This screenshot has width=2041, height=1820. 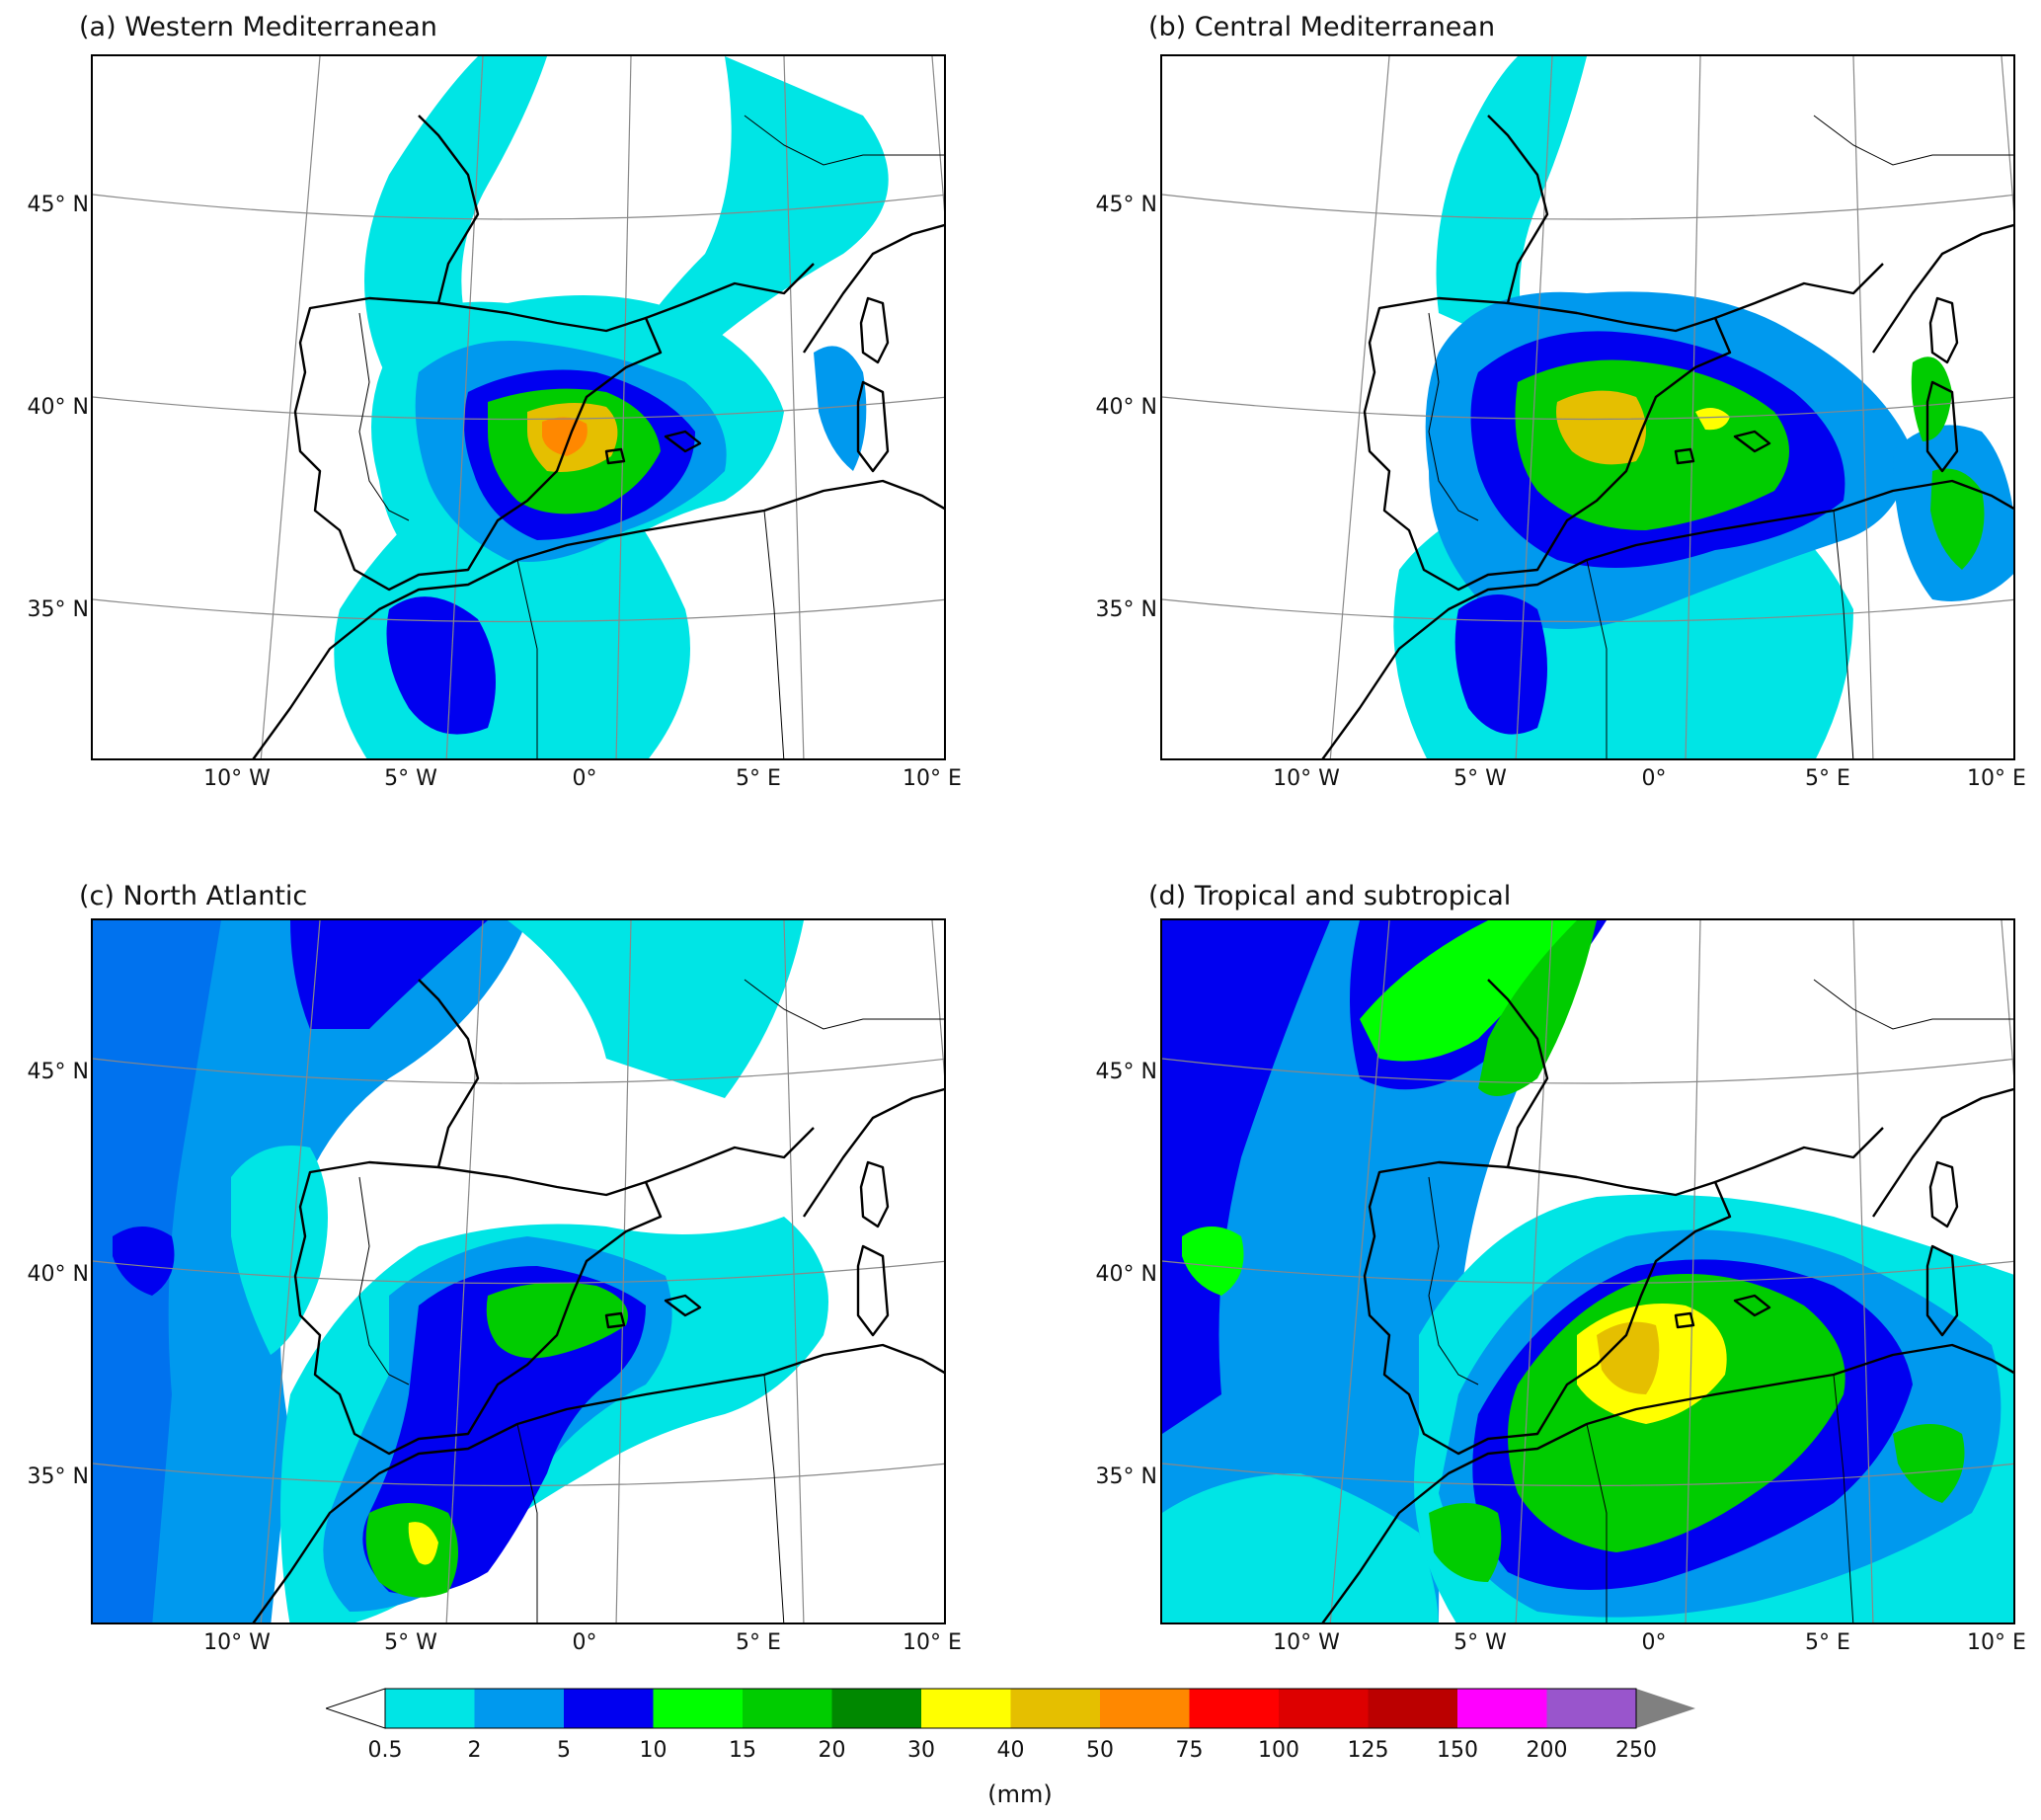 I want to click on colorbar-tick-label: 250, so click(x=1636, y=1750).